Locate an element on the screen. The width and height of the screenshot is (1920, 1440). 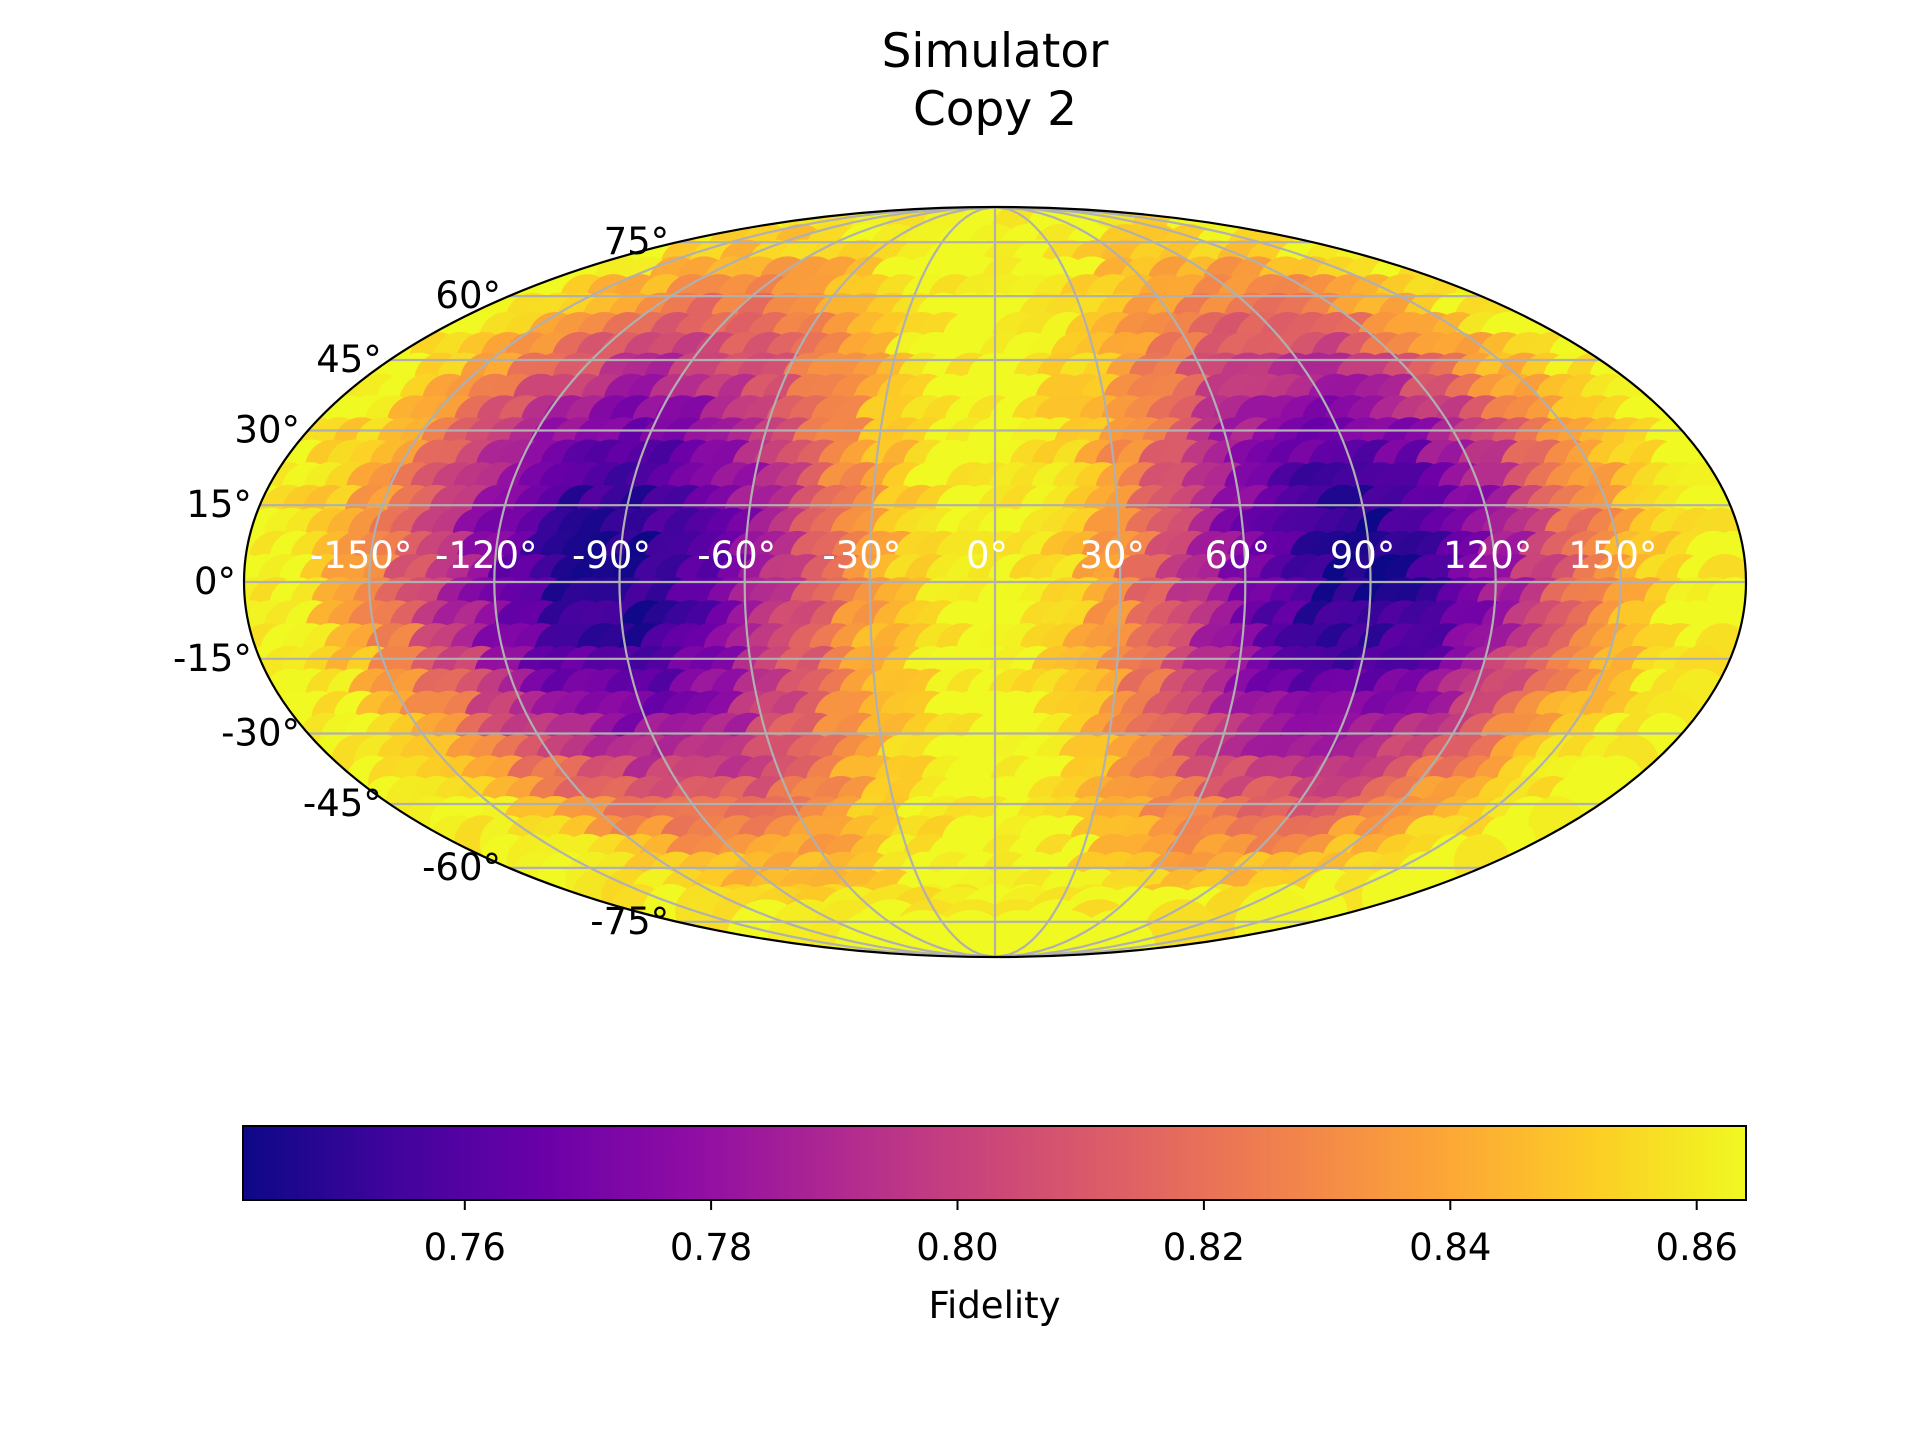
latitude-tick-label: 30° is located at coordinates (267, 430).